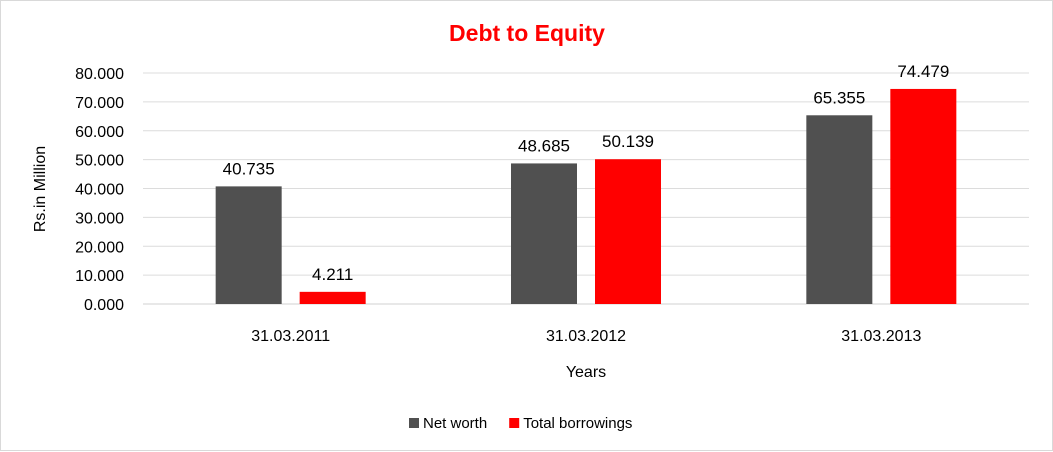 This screenshot has width=1053, height=452. What do you see at coordinates (881, 336) in the screenshot?
I see `x-tick-label: 31.03.2013` at bounding box center [881, 336].